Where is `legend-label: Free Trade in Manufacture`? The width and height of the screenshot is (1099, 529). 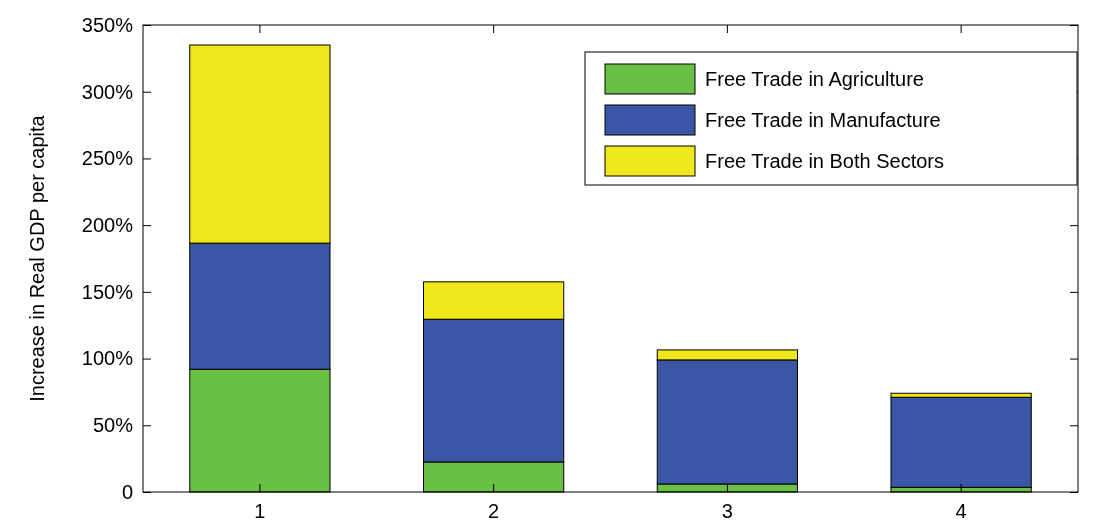
legend-label: Free Trade in Manufacture is located at coordinates (823, 120).